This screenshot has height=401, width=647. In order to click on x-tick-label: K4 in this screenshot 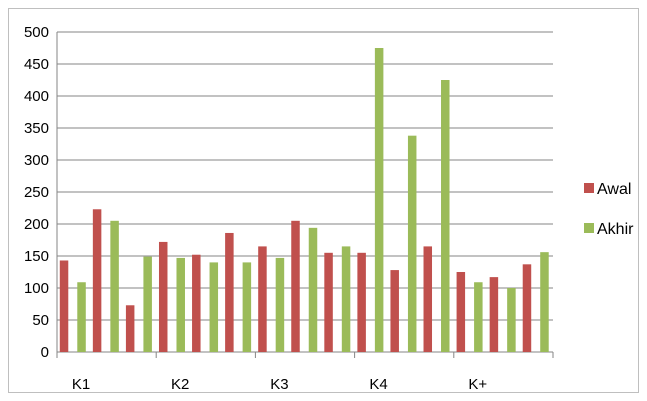, I will do `click(378, 384)`.